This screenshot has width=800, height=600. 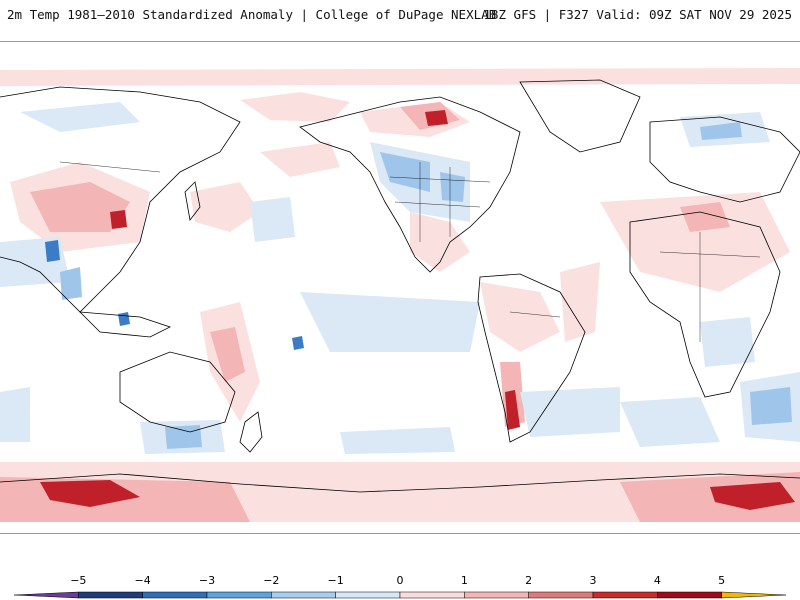 I want to click on colorbar-tick-label: 1, so click(x=464, y=580).